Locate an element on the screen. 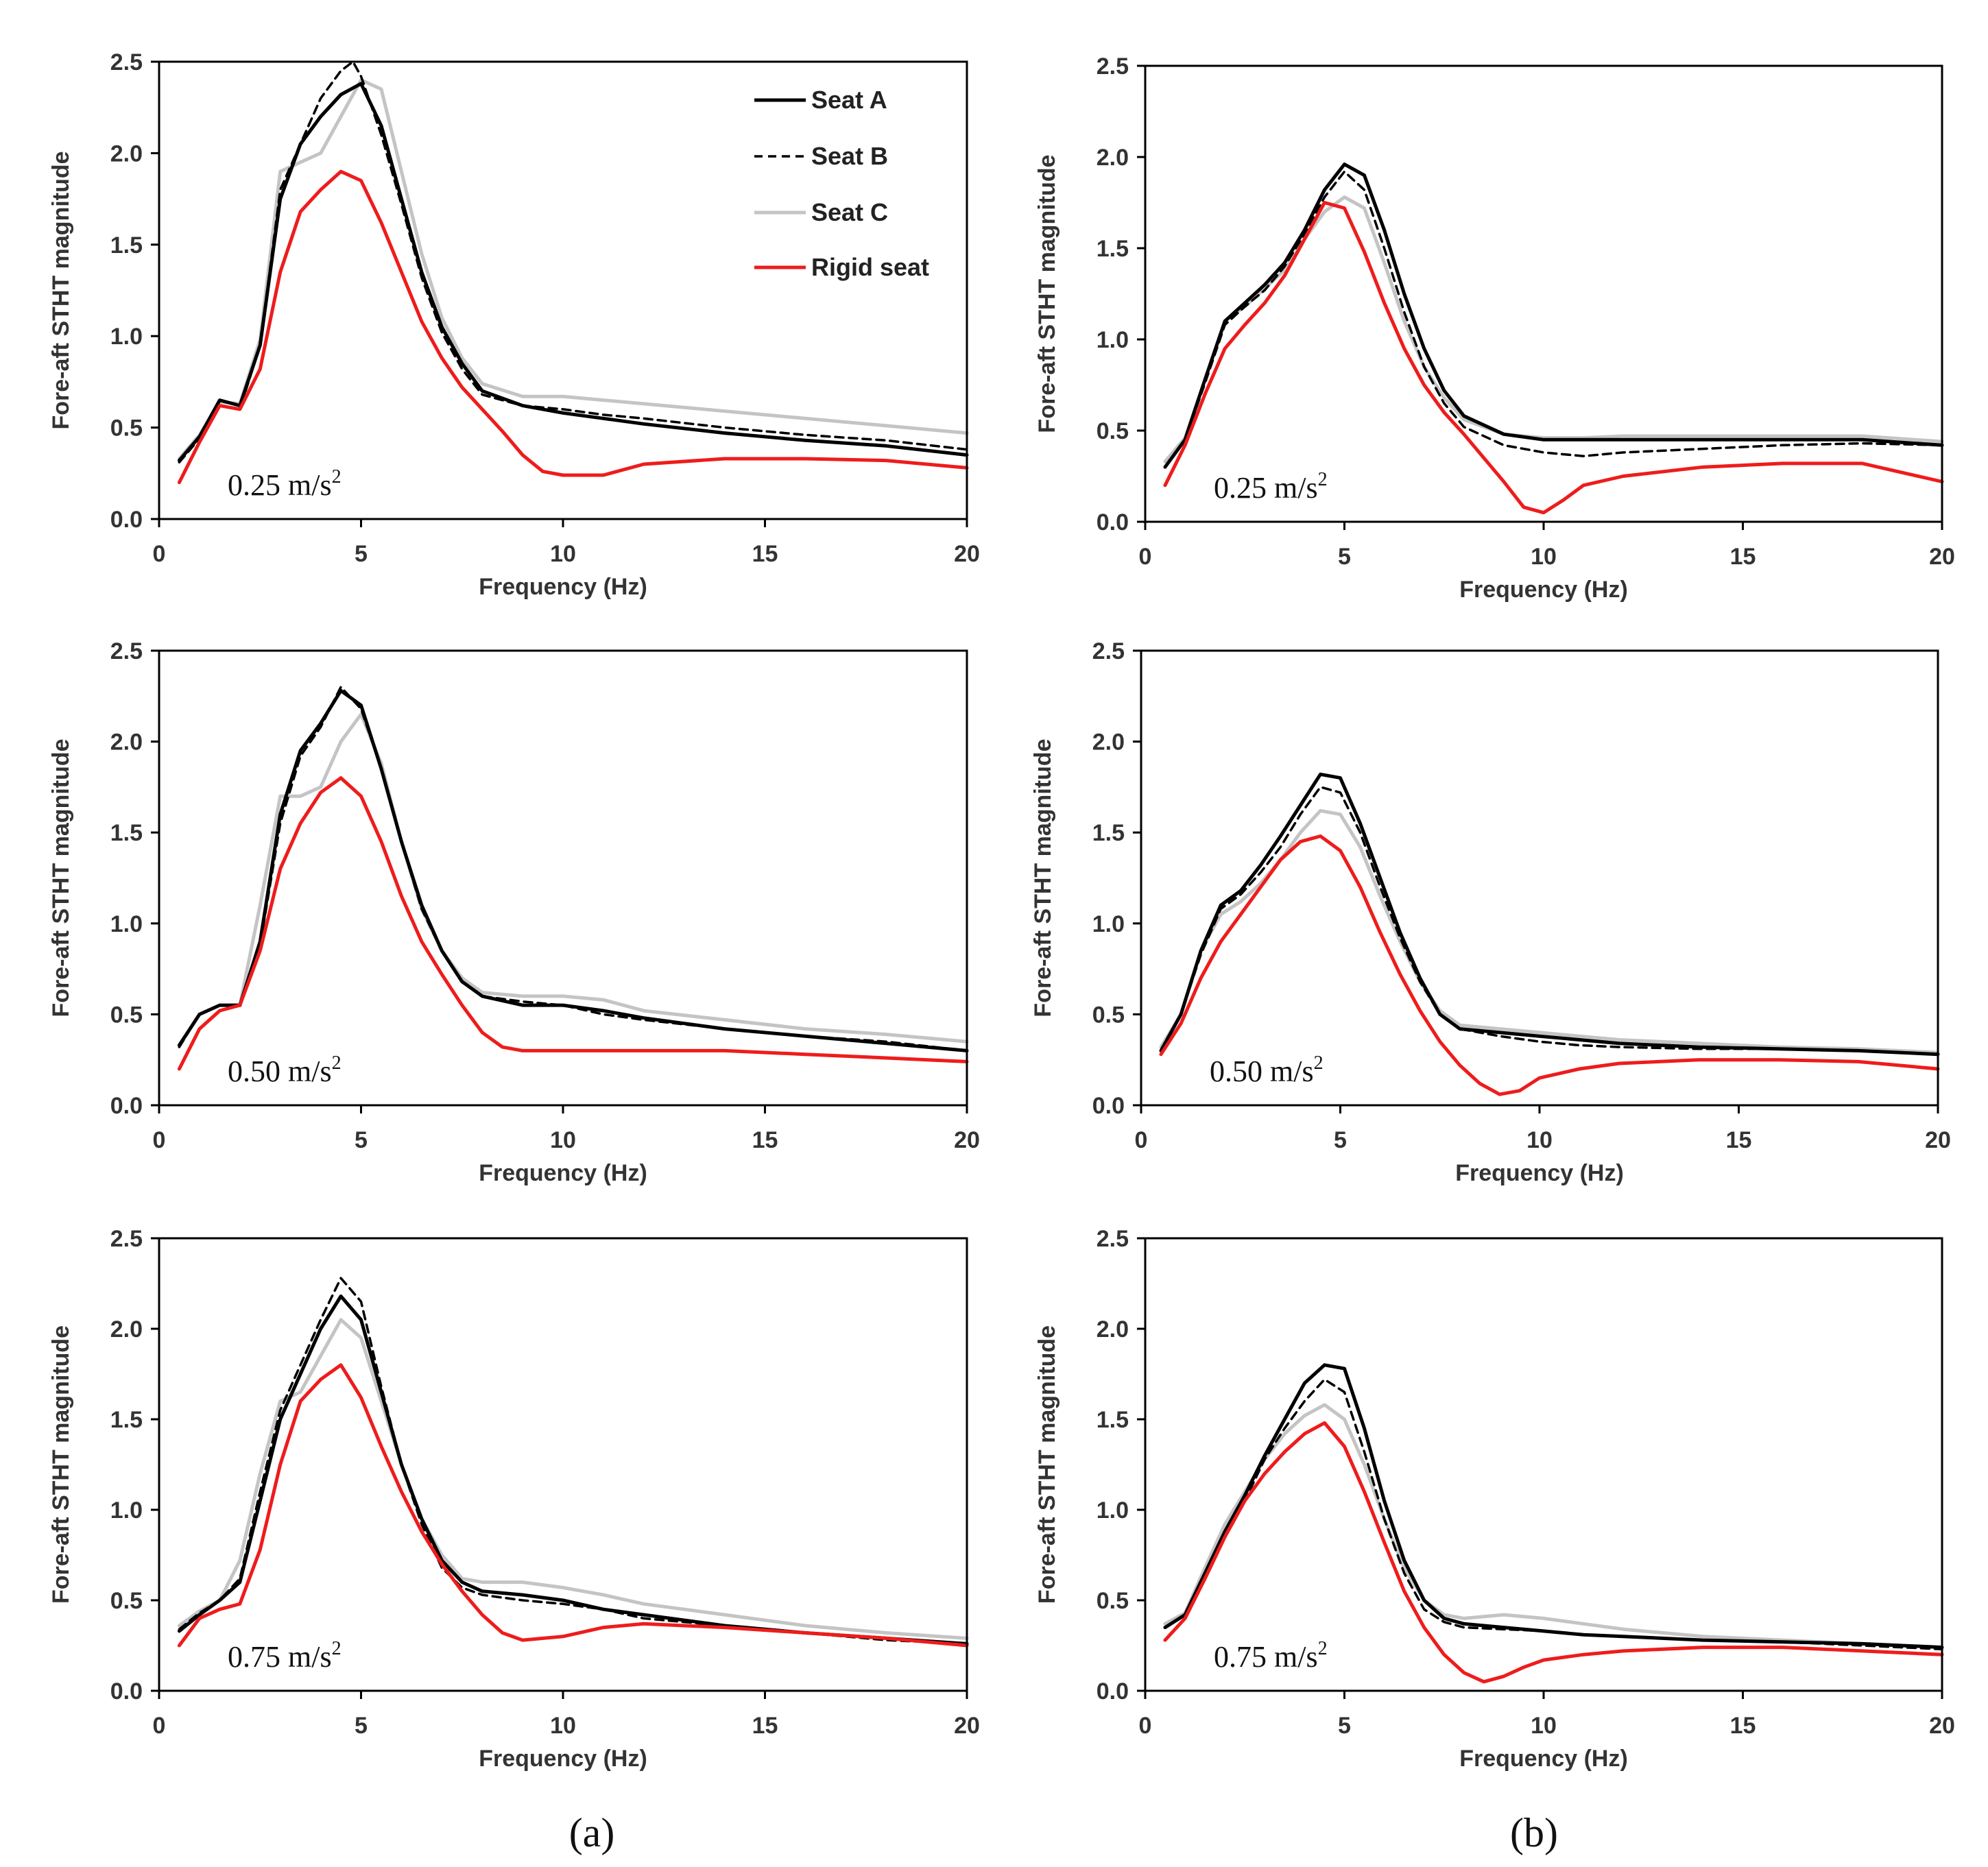 Image resolution: width=1988 pixels, height=1867 pixels. legend-label-seat-a: Seat A is located at coordinates (849, 100).